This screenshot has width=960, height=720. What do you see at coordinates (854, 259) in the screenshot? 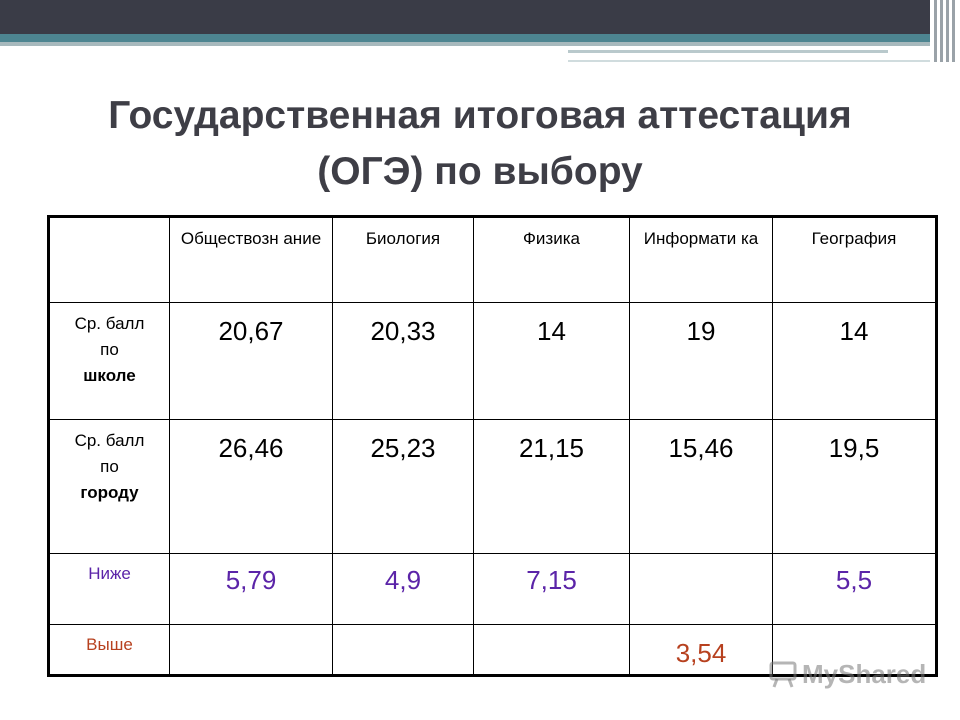
I see `table-header-cell: География` at bounding box center [854, 259].